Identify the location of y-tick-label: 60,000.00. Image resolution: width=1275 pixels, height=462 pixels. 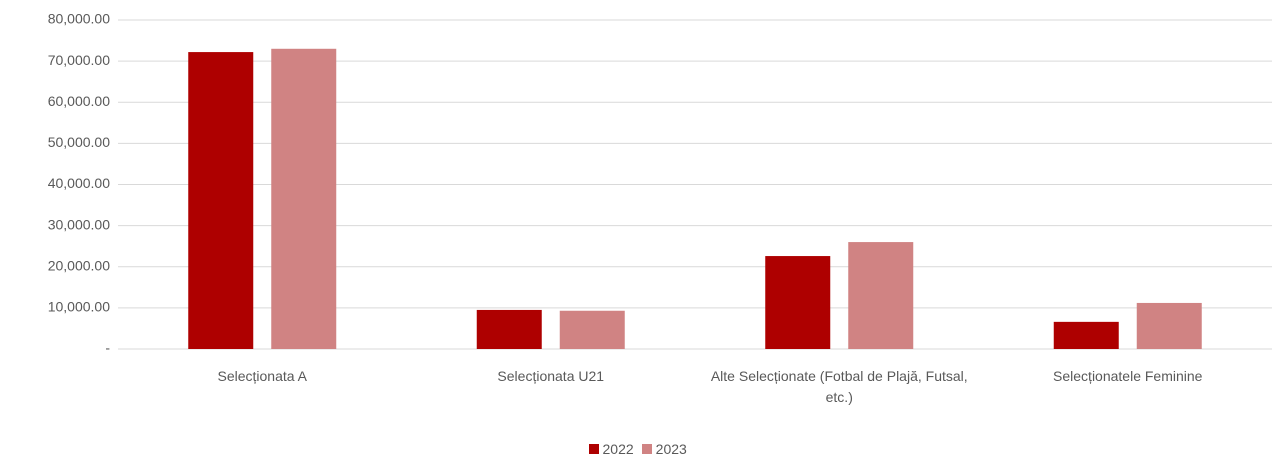
(79, 101).